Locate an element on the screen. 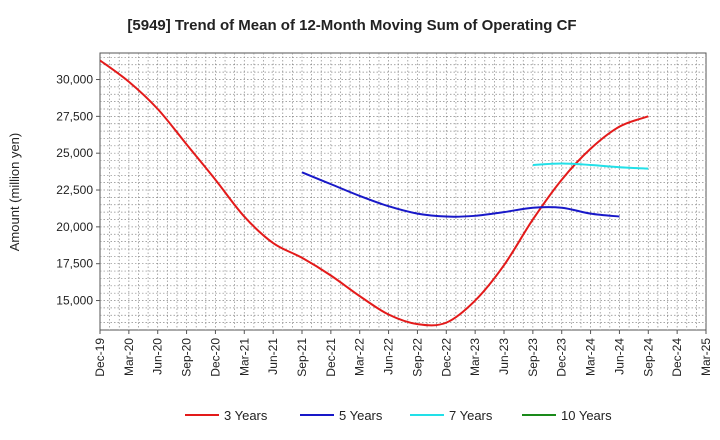 This screenshot has height=440, width=720. legend: 3 Years 5 Years 7 Years 10 Years is located at coordinates (398, 415).